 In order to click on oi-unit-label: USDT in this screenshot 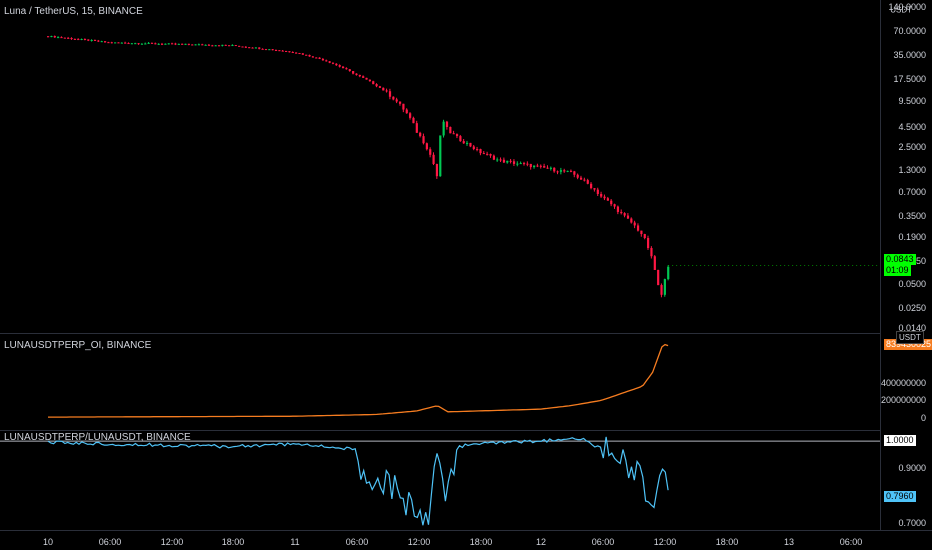, I will do `click(910, 337)`.